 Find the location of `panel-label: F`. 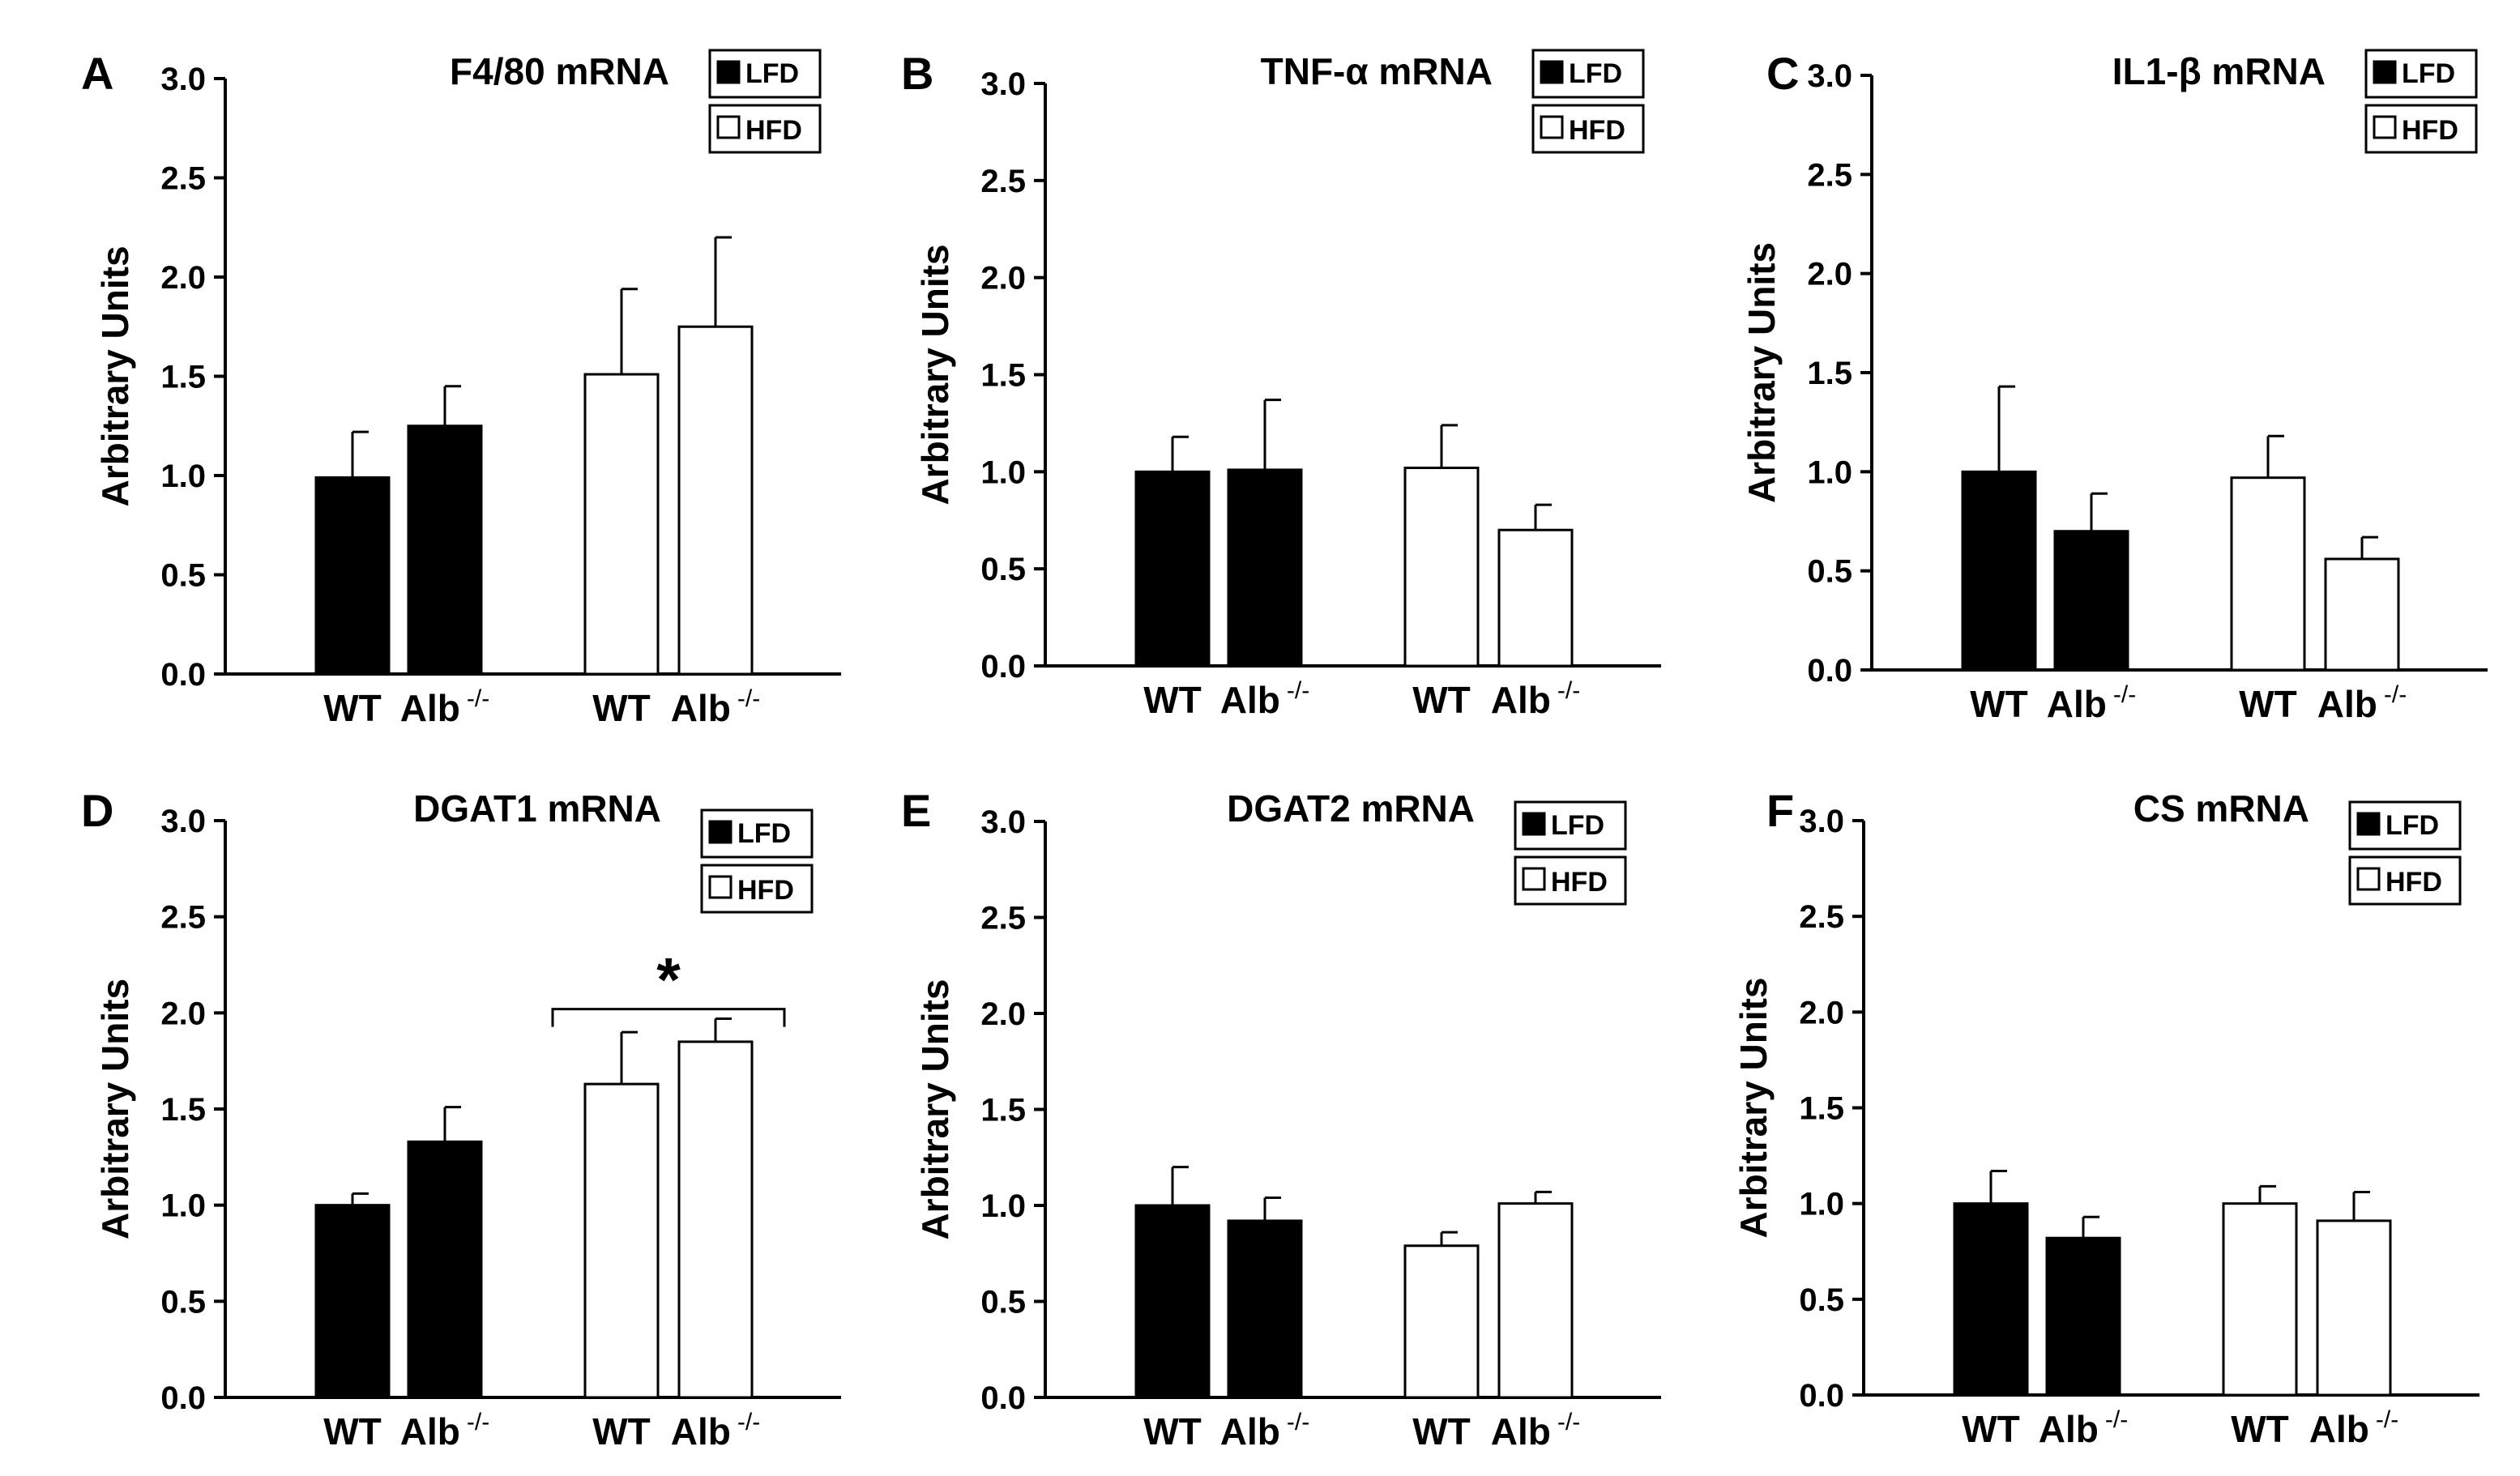

panel-label: F is located at coordinates (1780, 810).